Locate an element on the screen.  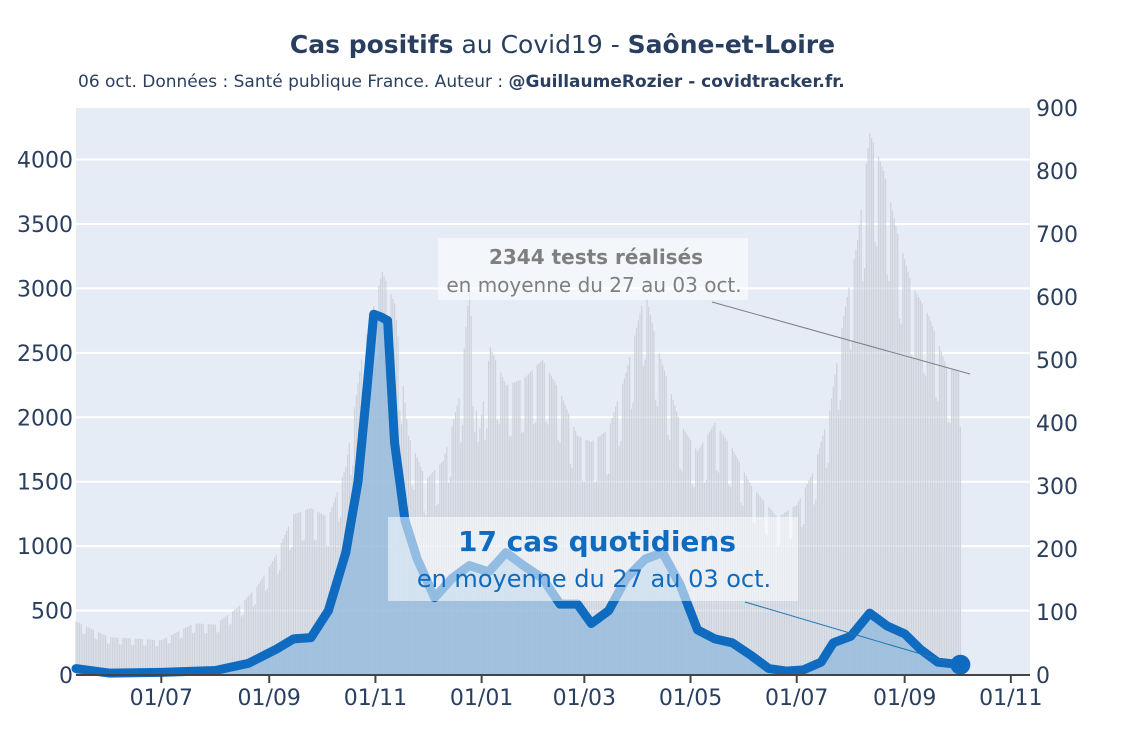
tests-annotation-box is located at coordinates (593, 269).